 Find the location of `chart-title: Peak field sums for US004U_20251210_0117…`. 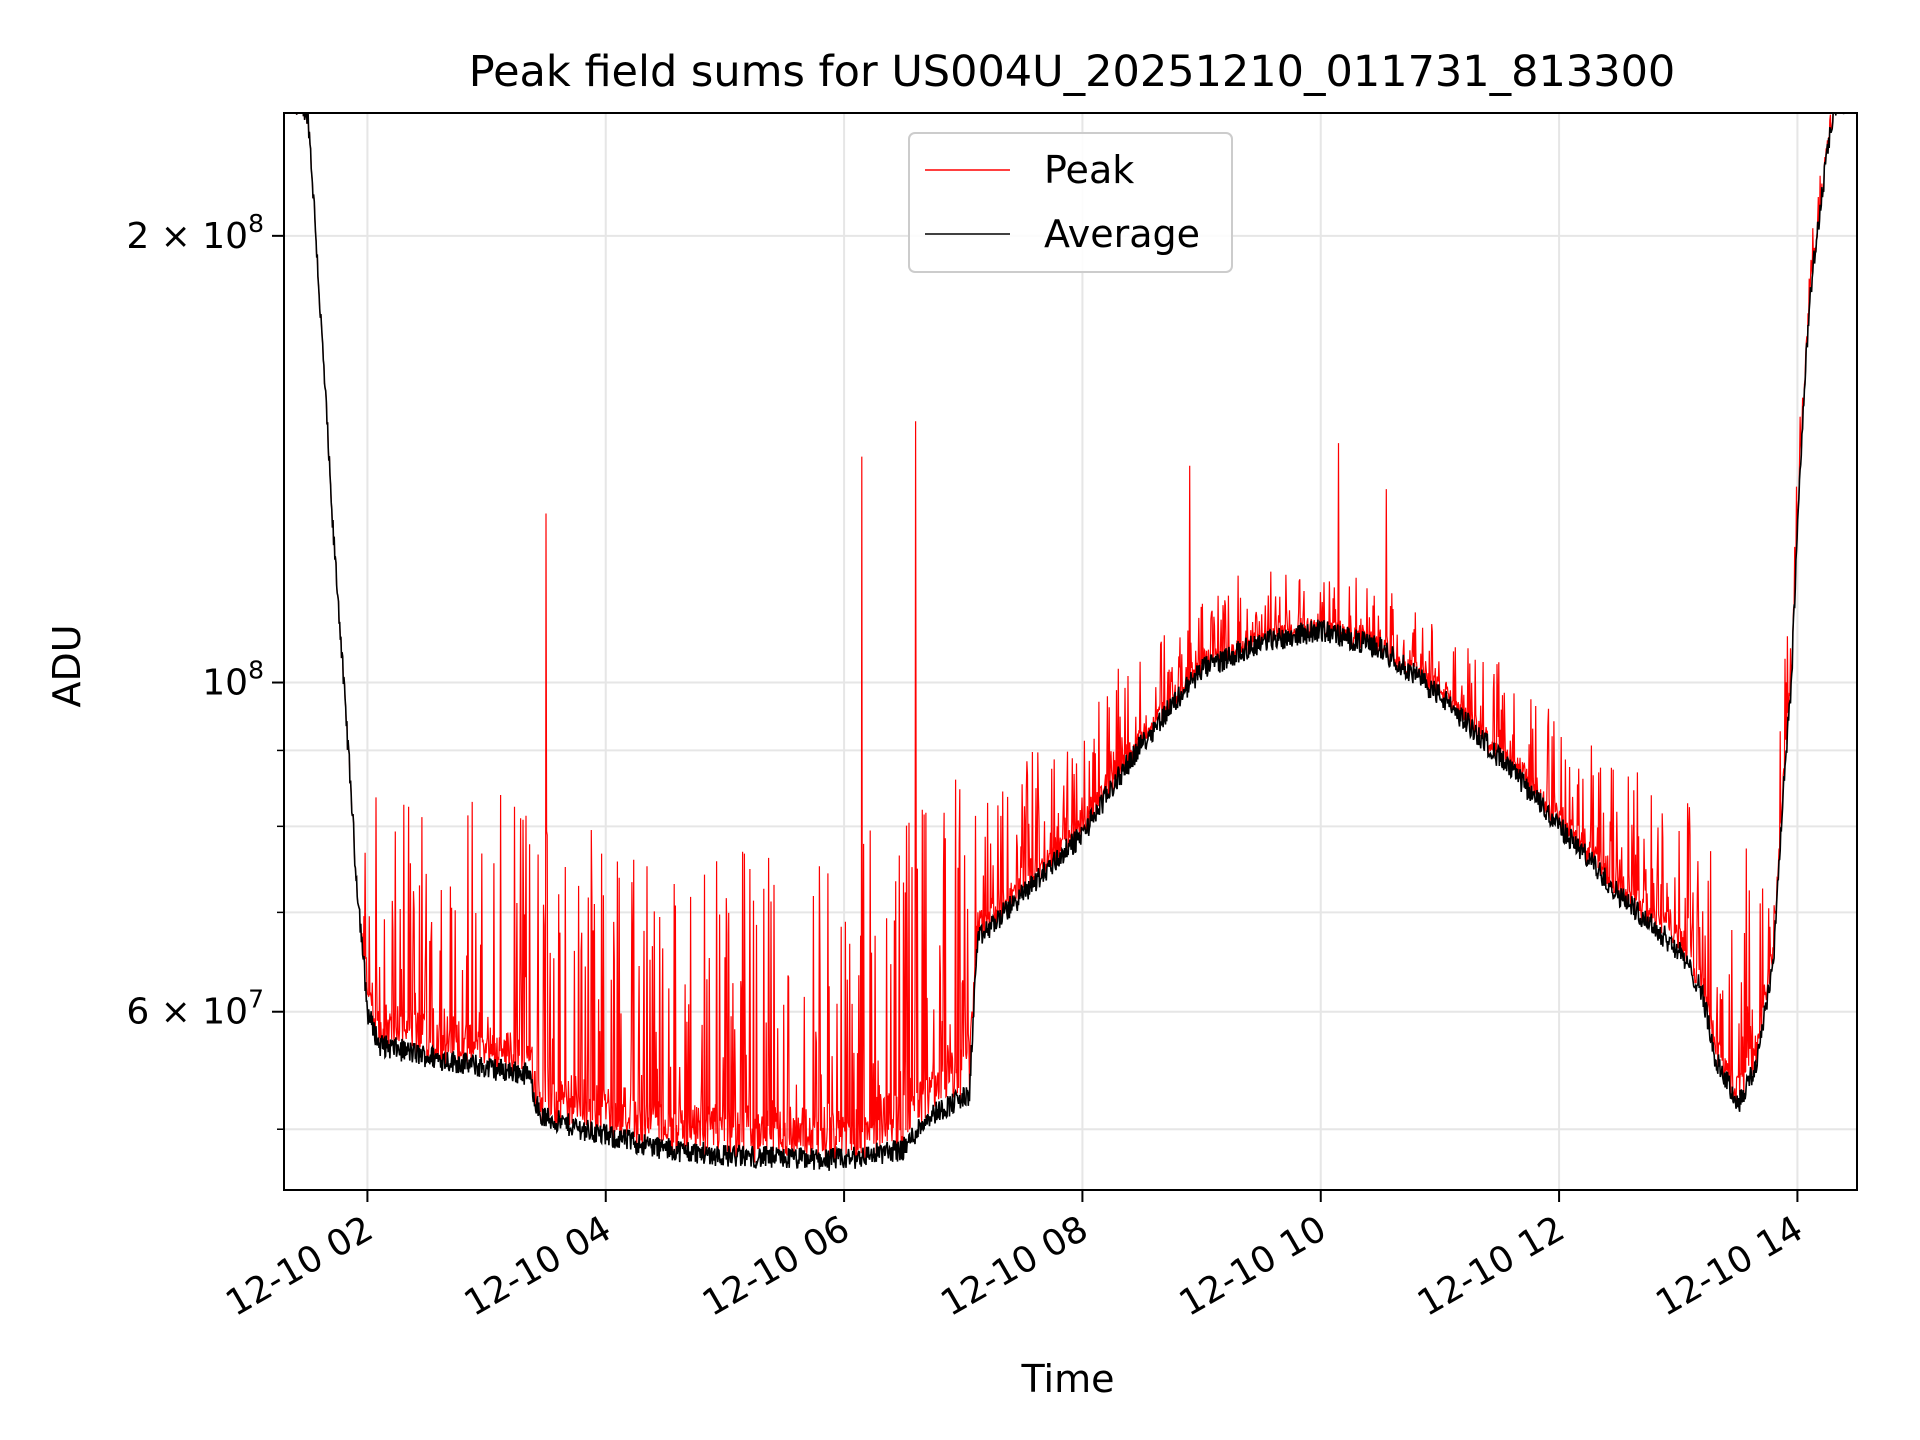

chart-title: Peak field sums for US004U_20251210_0117… is located at coordinates (1072, 72).